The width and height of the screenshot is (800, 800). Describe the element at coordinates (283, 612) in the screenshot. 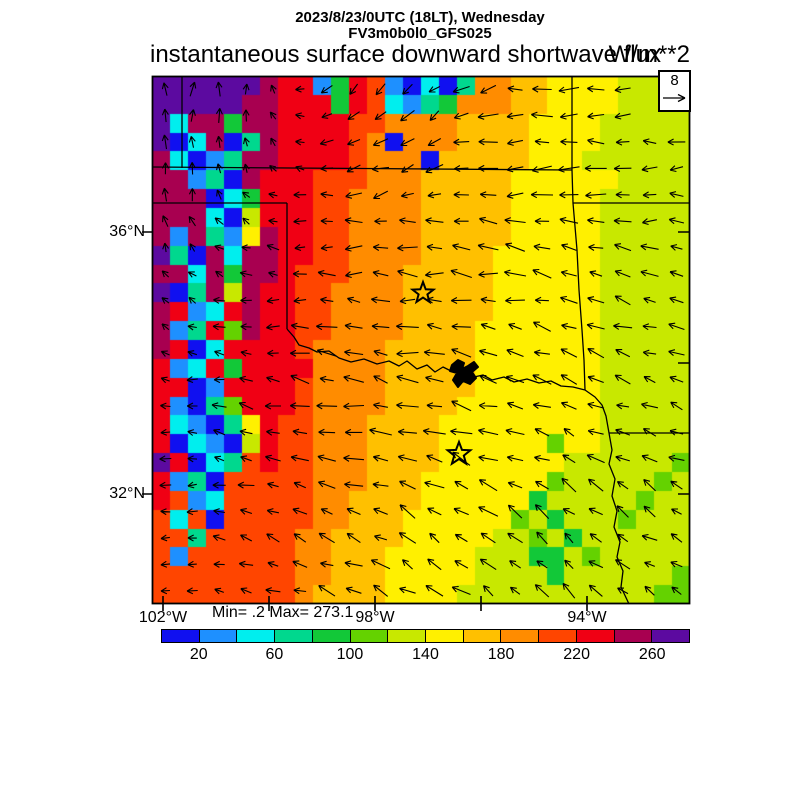

I see `minmax-annotation: Min= .2 Max= 273.1` at that location.